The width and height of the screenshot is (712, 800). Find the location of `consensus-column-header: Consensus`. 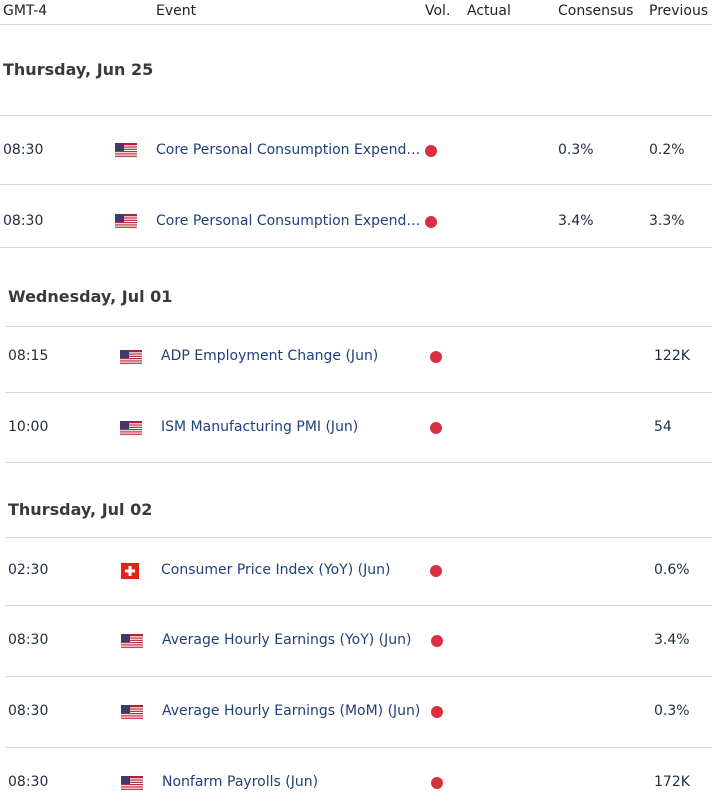

consensus-column-header: Consensus is located at coordinates (596, 11).